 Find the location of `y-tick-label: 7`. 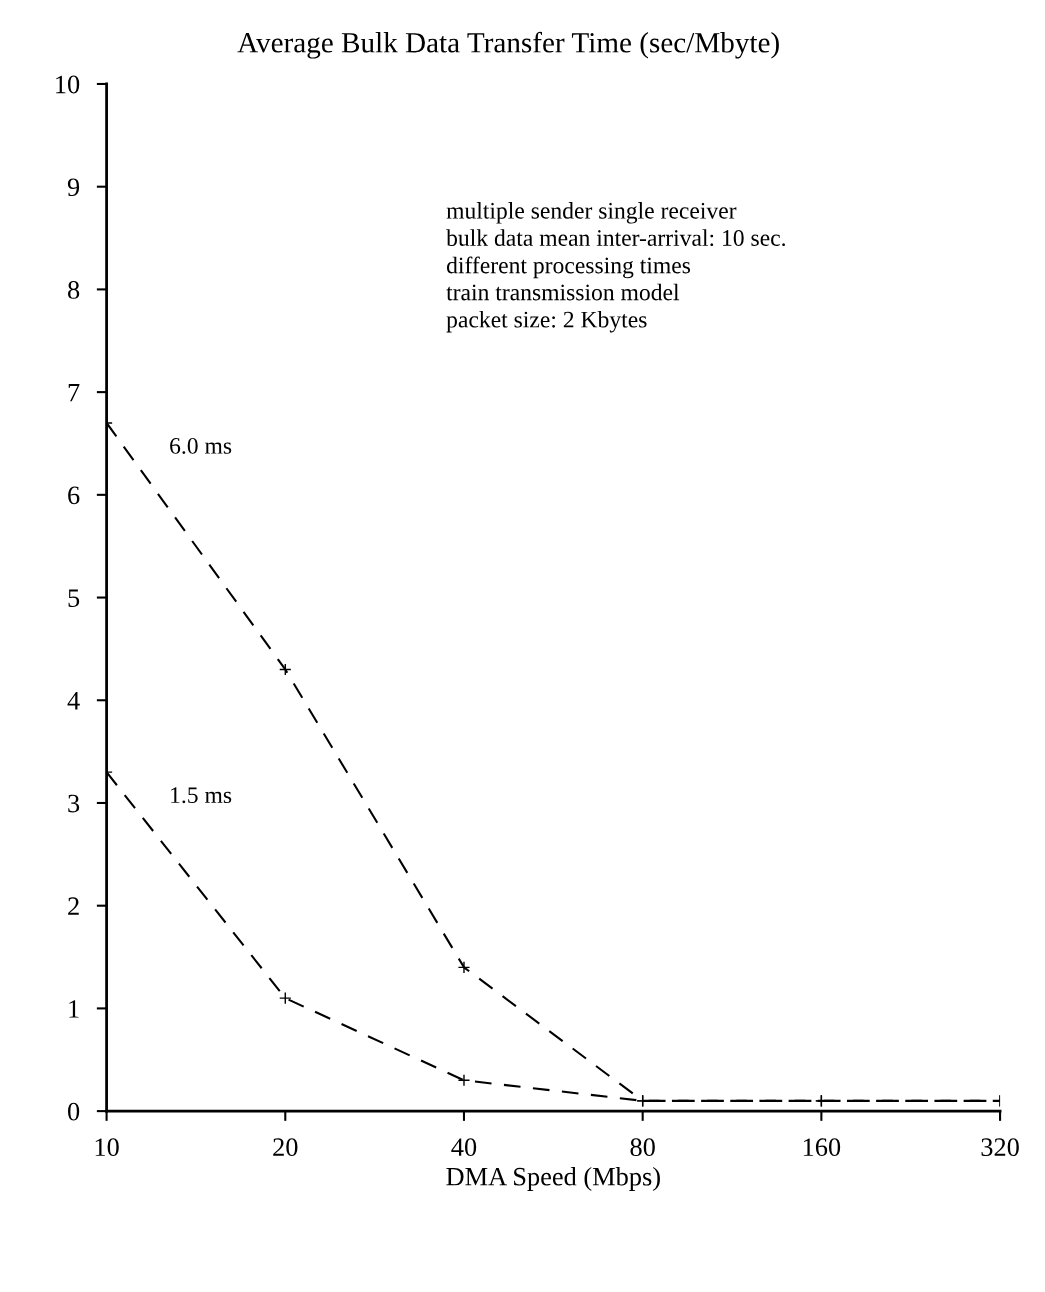

y-tick-label: 7 is located at coordinates (74, 393).